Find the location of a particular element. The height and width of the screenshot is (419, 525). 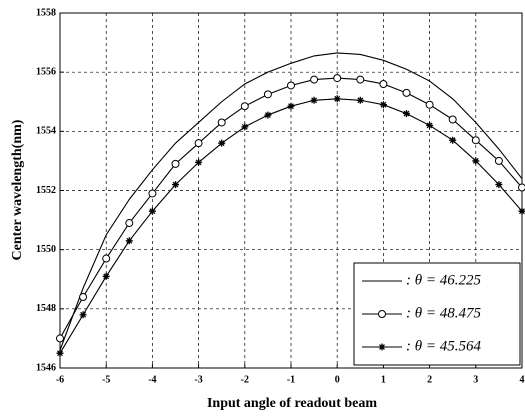

x-tick-label: 3 is located at coordinates (475, 379).